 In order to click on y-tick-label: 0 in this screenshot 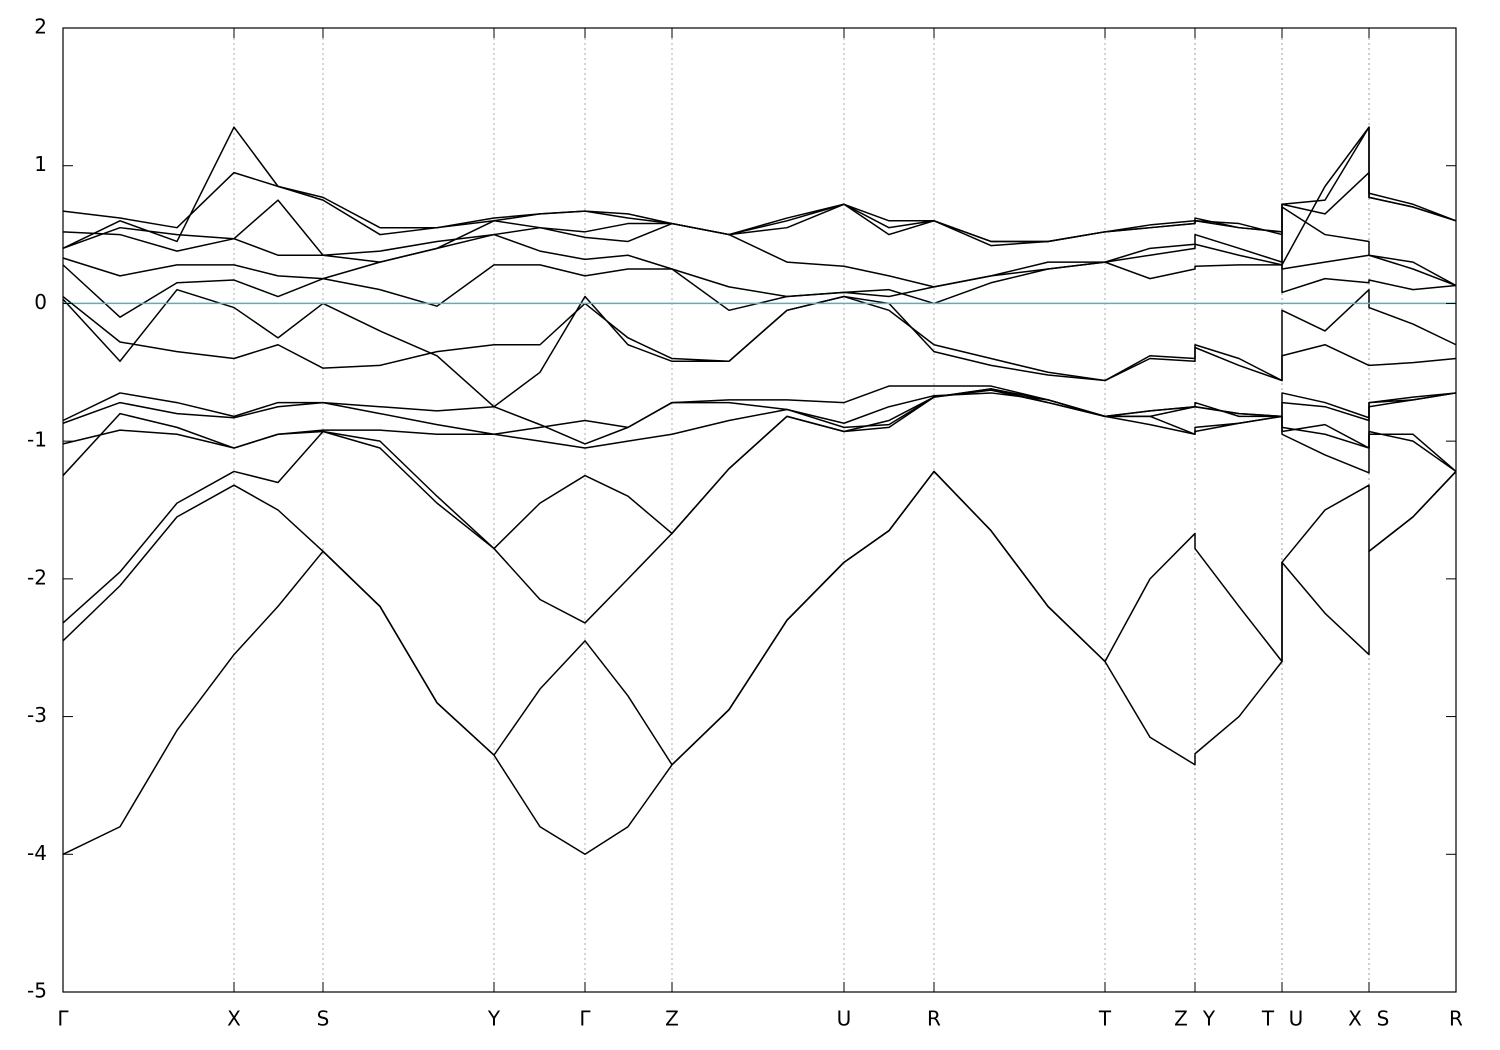, I will do `click(40, 302)`.